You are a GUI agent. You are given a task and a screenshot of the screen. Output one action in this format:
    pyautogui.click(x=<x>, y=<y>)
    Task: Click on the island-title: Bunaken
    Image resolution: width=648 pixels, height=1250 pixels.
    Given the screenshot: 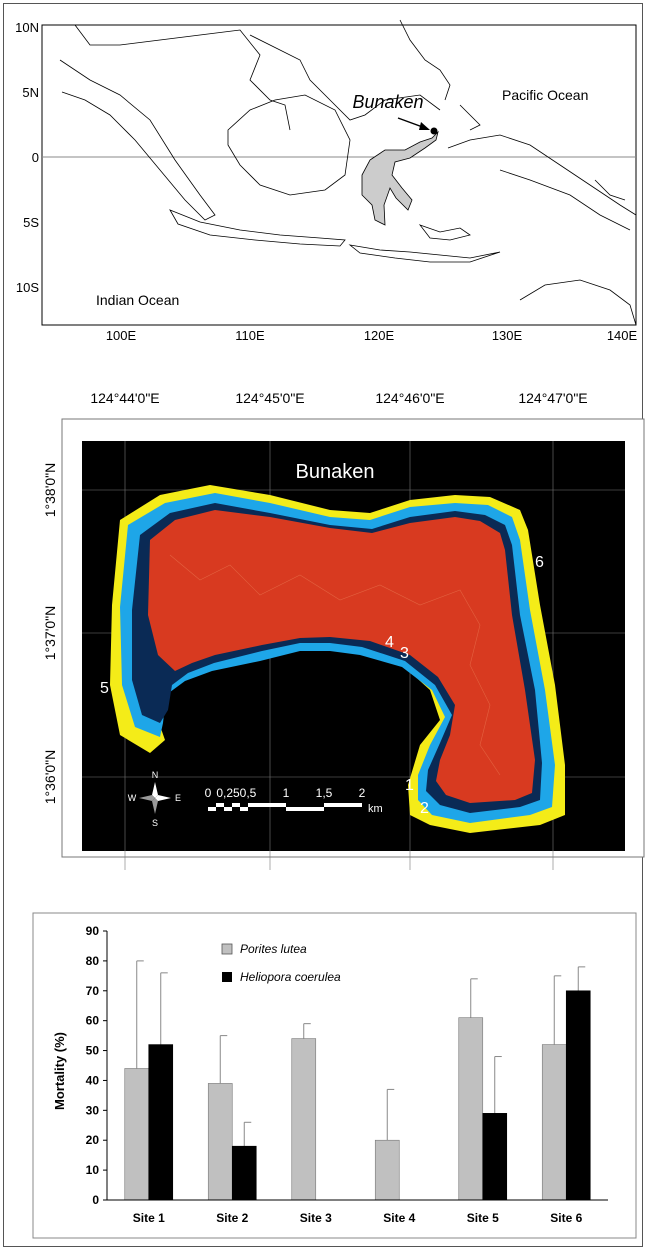 What is the action you would take?
    pyautogui.click(x=335, y=472)
    